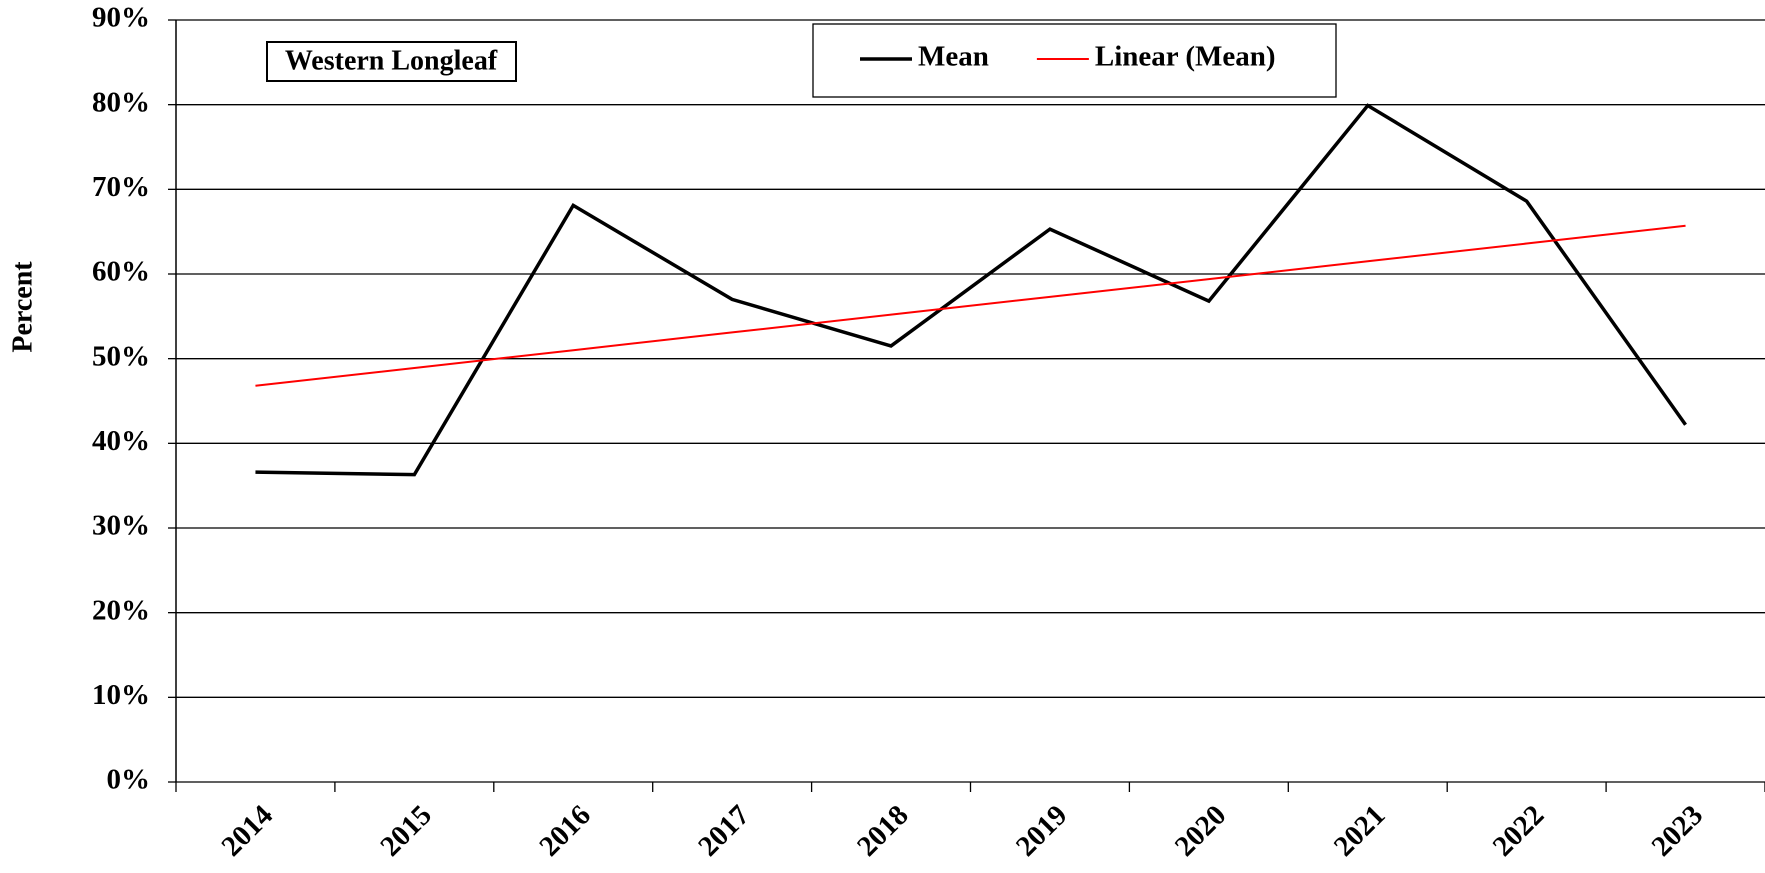 This screenshot has height=873, width=1765. I want to click on x-tick-label: 2015, so click(406, 831).